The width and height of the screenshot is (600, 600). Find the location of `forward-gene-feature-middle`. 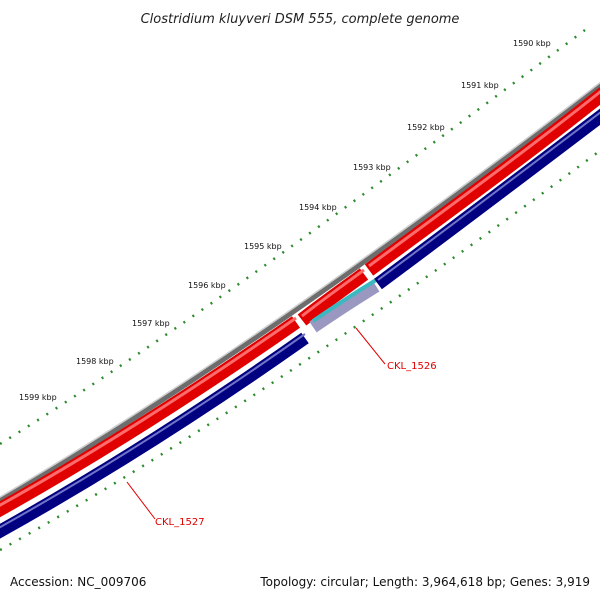

forward-gene-feature-middle is located at coordinates (333, 297).